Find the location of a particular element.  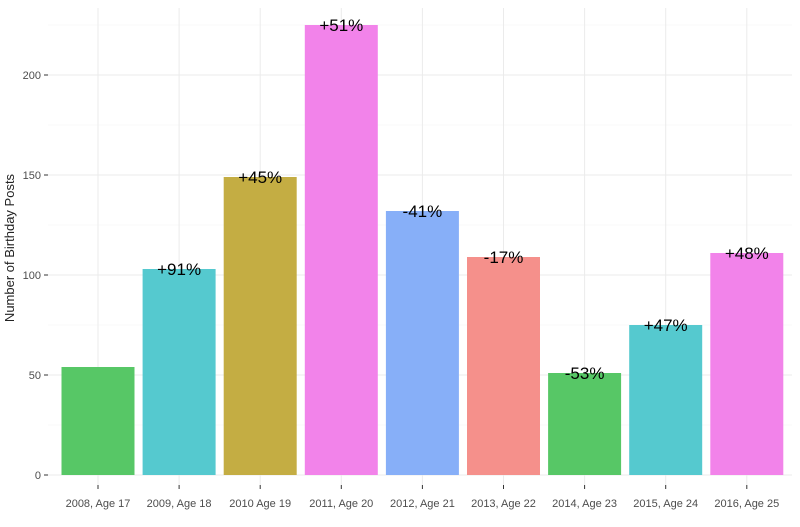

x-tick-label: 2008, Age 17 is located at coordinates (98, 504).